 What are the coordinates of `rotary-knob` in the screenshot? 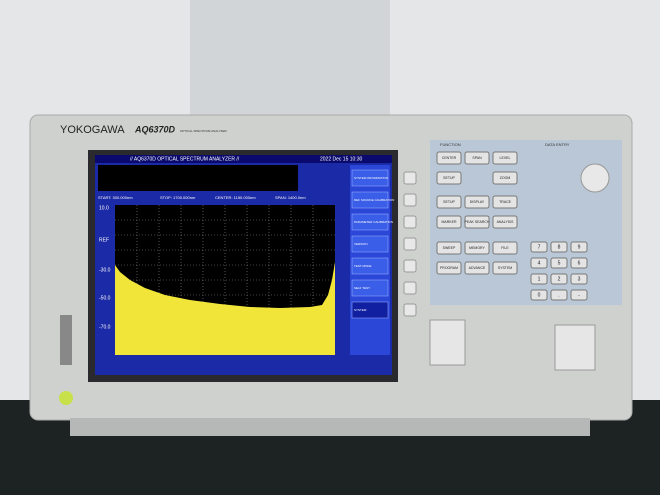 It's located at (595, 178).